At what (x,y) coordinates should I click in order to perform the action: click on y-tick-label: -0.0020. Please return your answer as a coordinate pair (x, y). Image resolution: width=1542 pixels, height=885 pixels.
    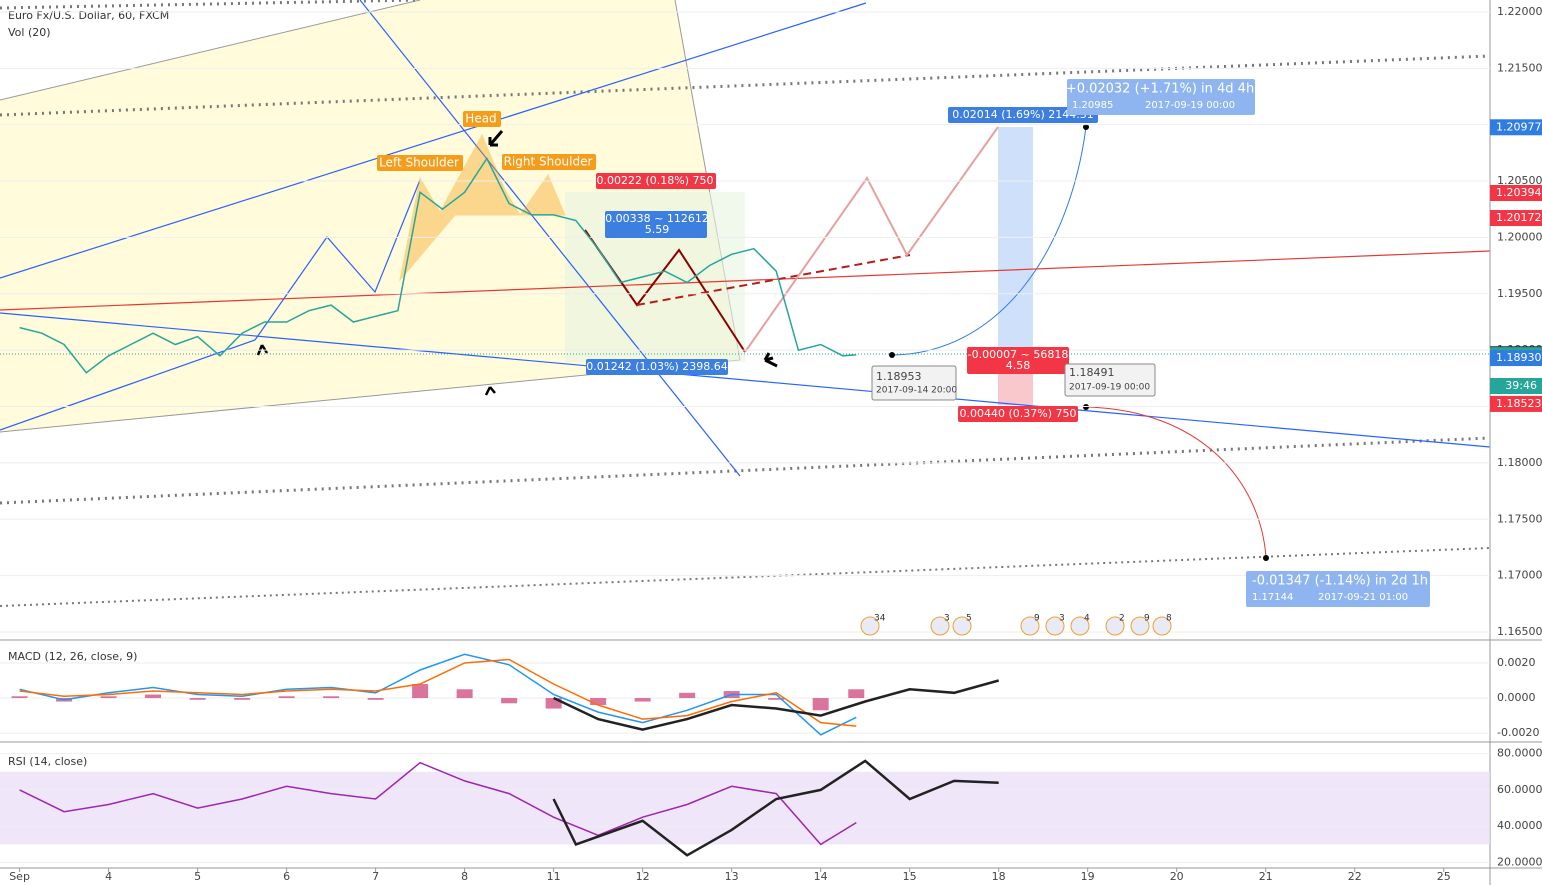
    Looking at the image, I should click on (1518, 732).